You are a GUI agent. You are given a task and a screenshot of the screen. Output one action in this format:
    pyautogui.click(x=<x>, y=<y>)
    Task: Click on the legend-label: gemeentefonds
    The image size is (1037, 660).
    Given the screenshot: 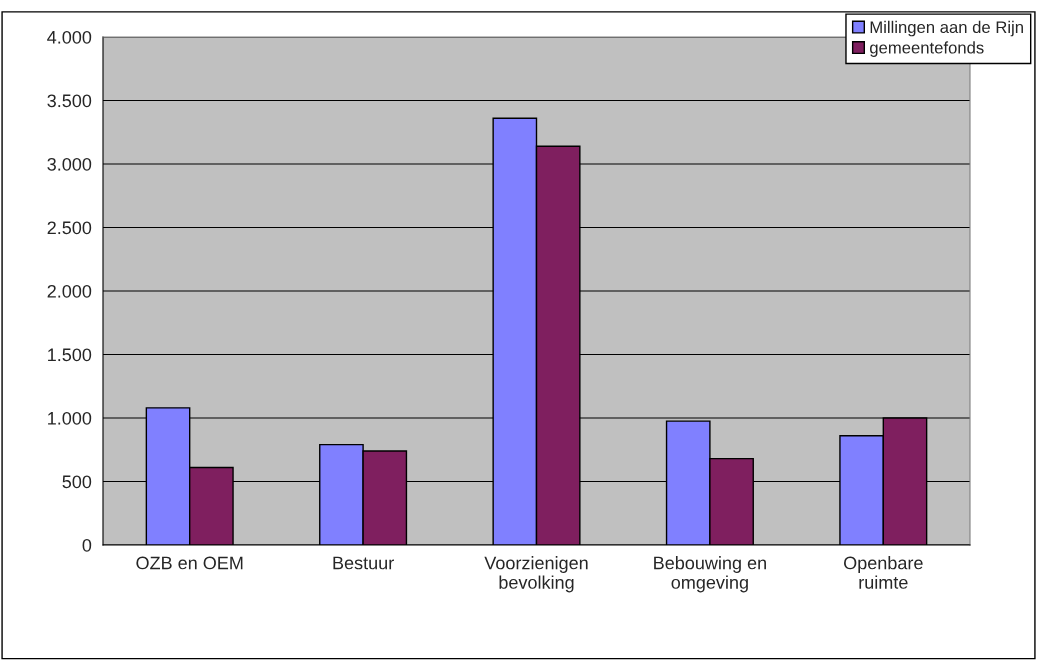 What is the action you would take?
    pyautogui.click(x=927, y=49)
    